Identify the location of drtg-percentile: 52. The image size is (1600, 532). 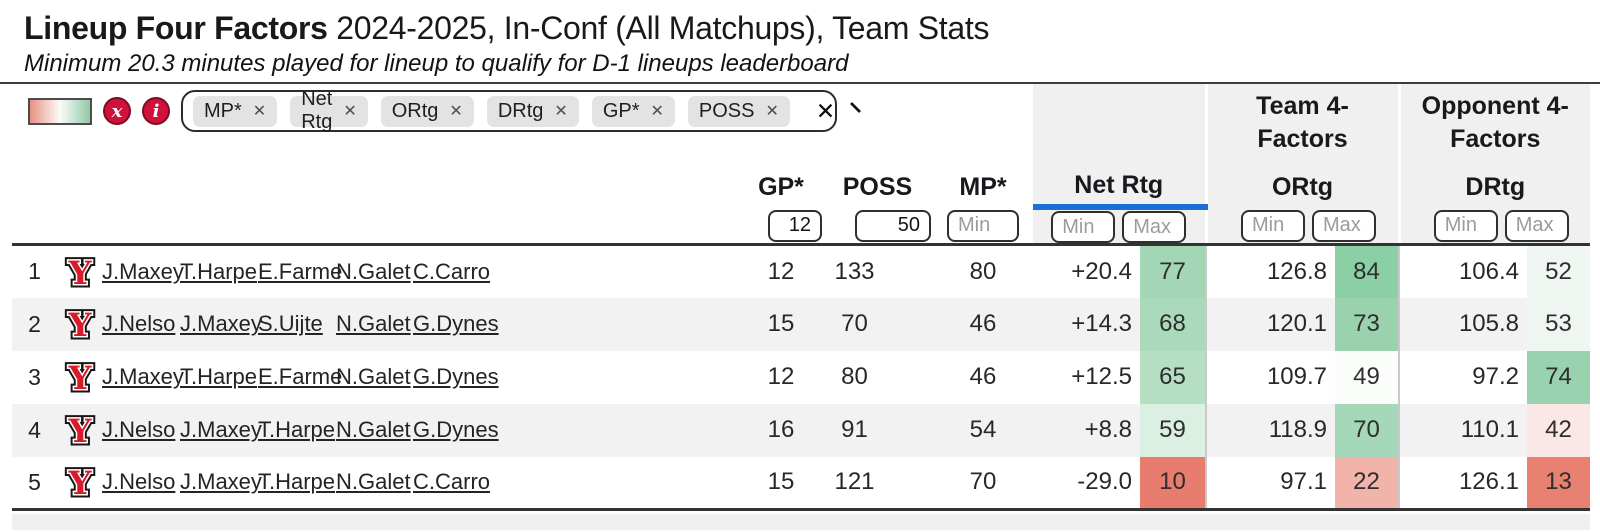
(1558, 271).